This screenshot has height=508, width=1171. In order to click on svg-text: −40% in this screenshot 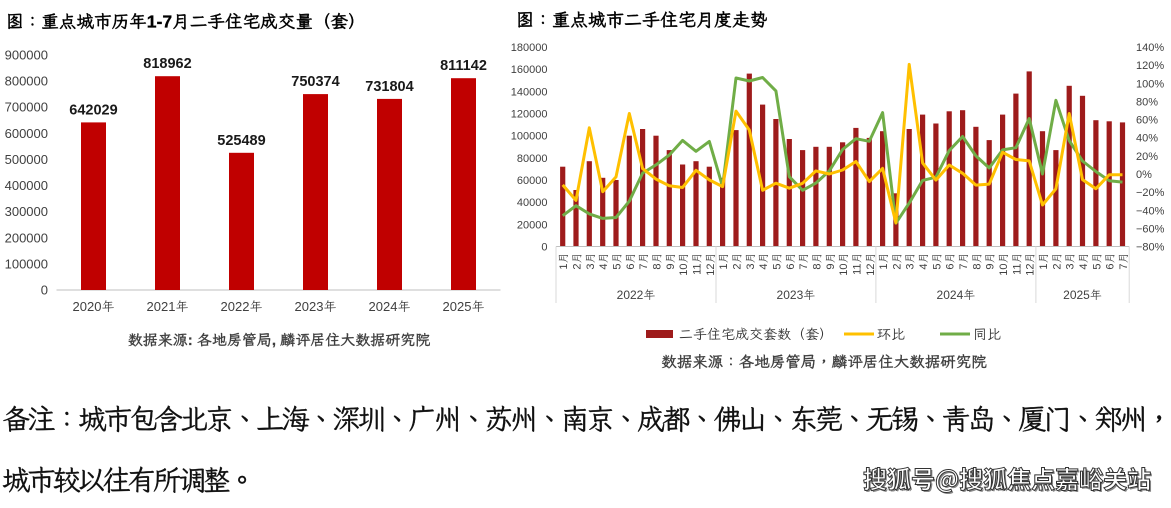, I will do `click(1150, 211)`.